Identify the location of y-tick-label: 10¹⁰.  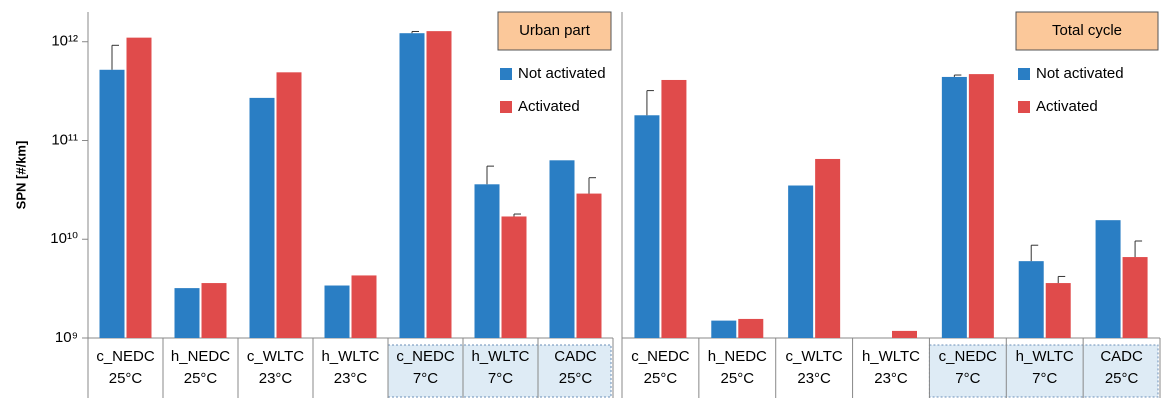
(64, 238).